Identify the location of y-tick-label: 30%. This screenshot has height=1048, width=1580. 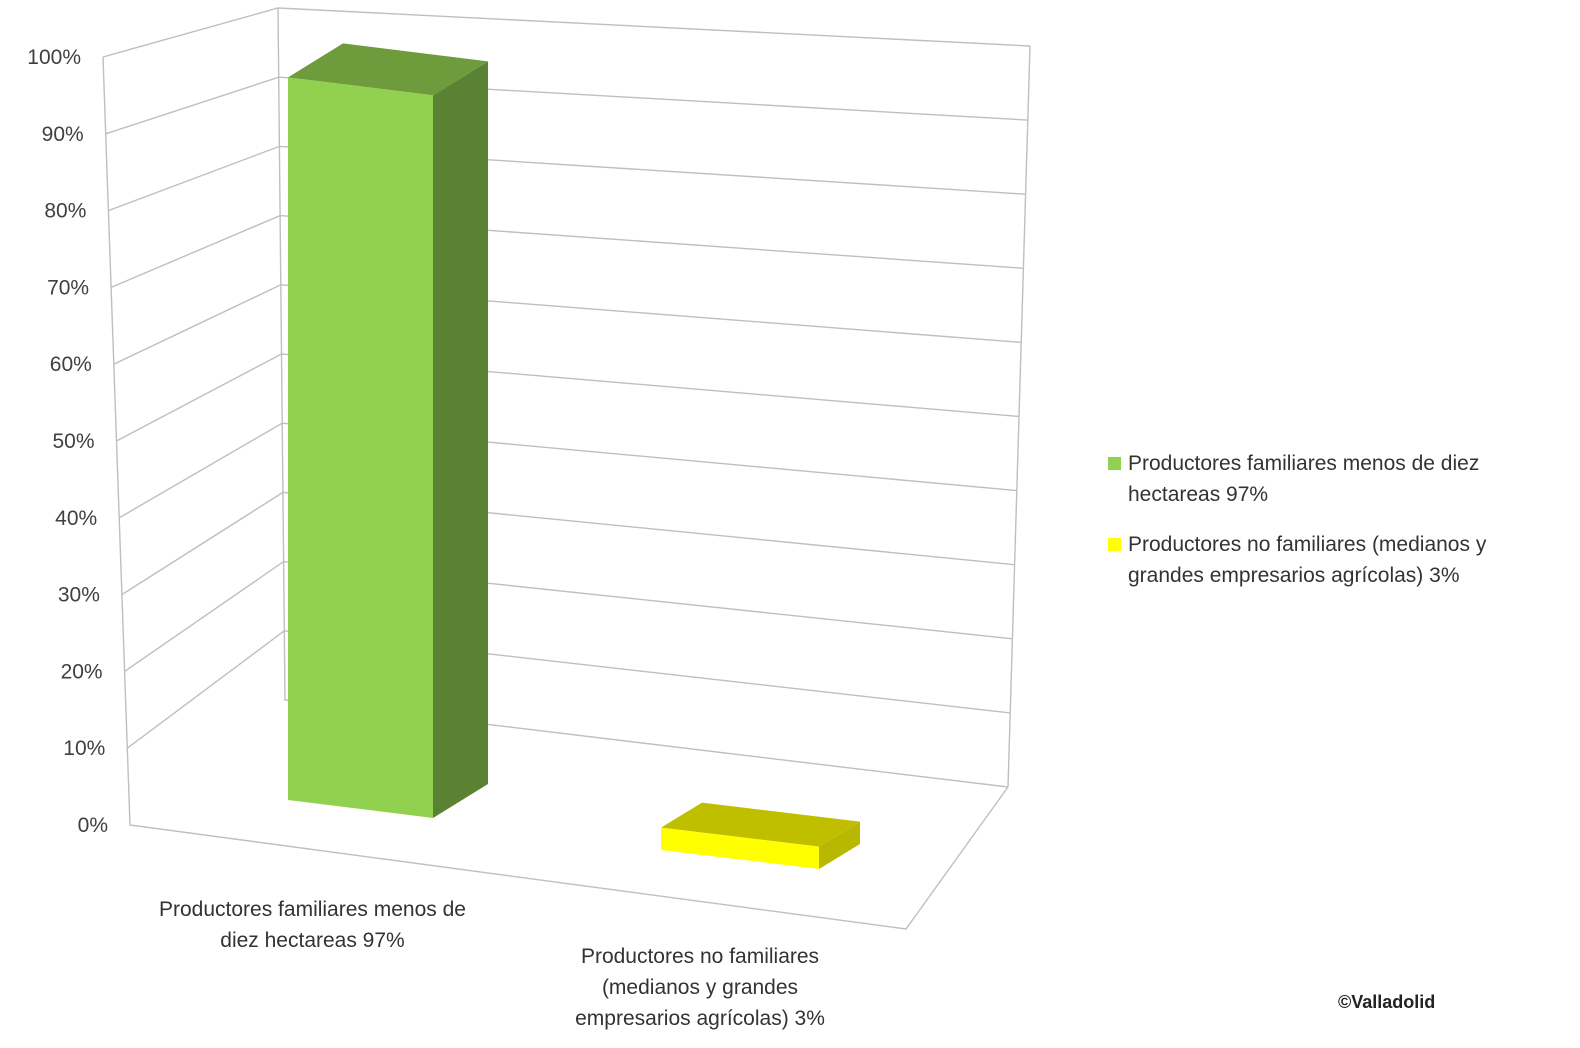
(79, 595).